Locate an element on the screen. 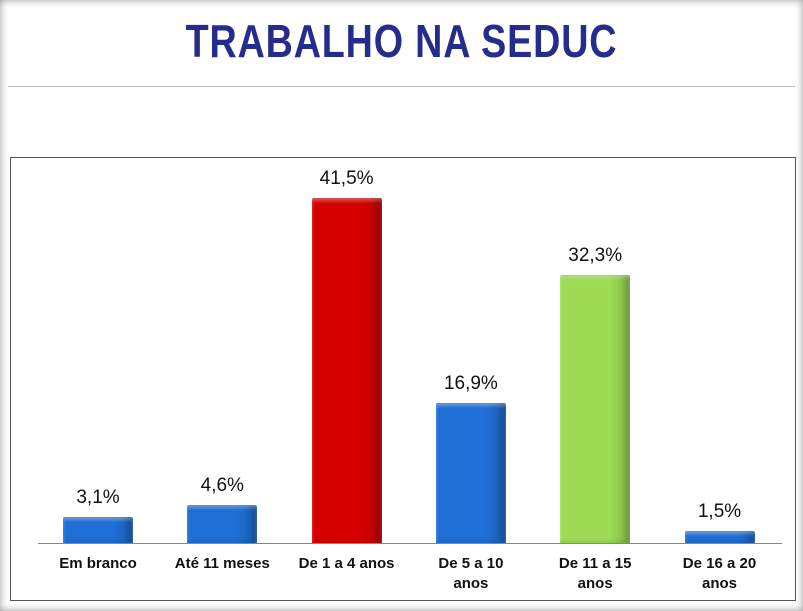 This screenshot has height=611, width=803. value-label: 16,9% is located at coordinates (470, 383).